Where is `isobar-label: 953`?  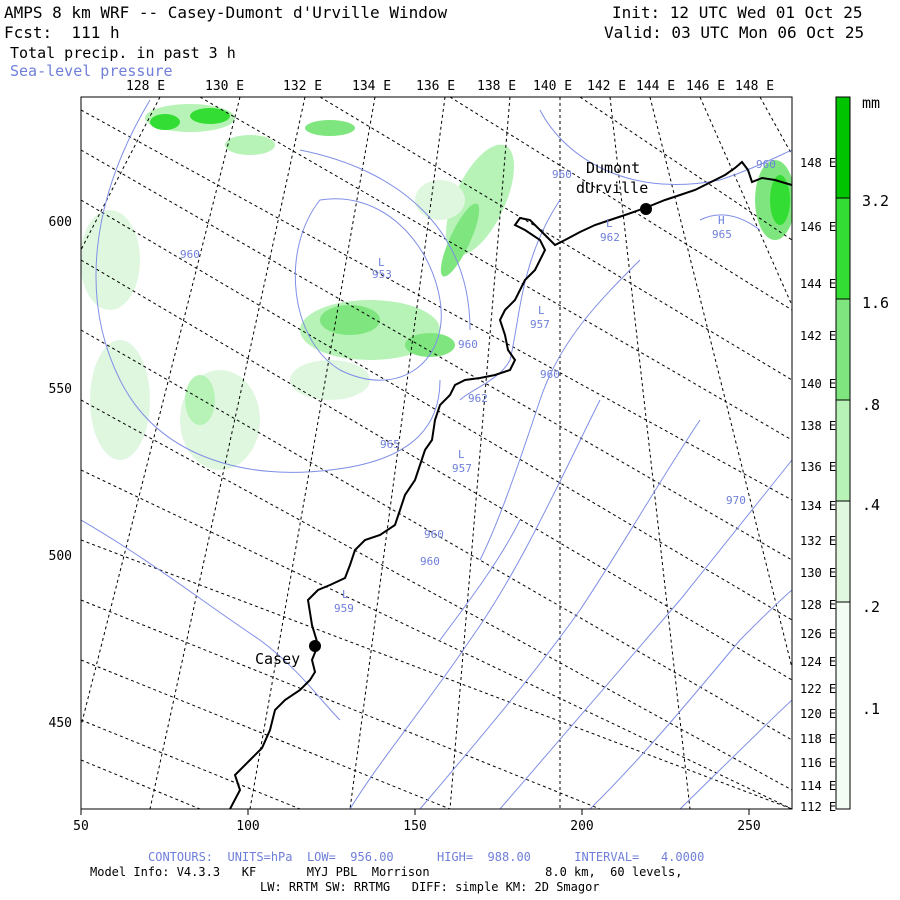
isobar-label: 953 is located at coordinates (382, 274).